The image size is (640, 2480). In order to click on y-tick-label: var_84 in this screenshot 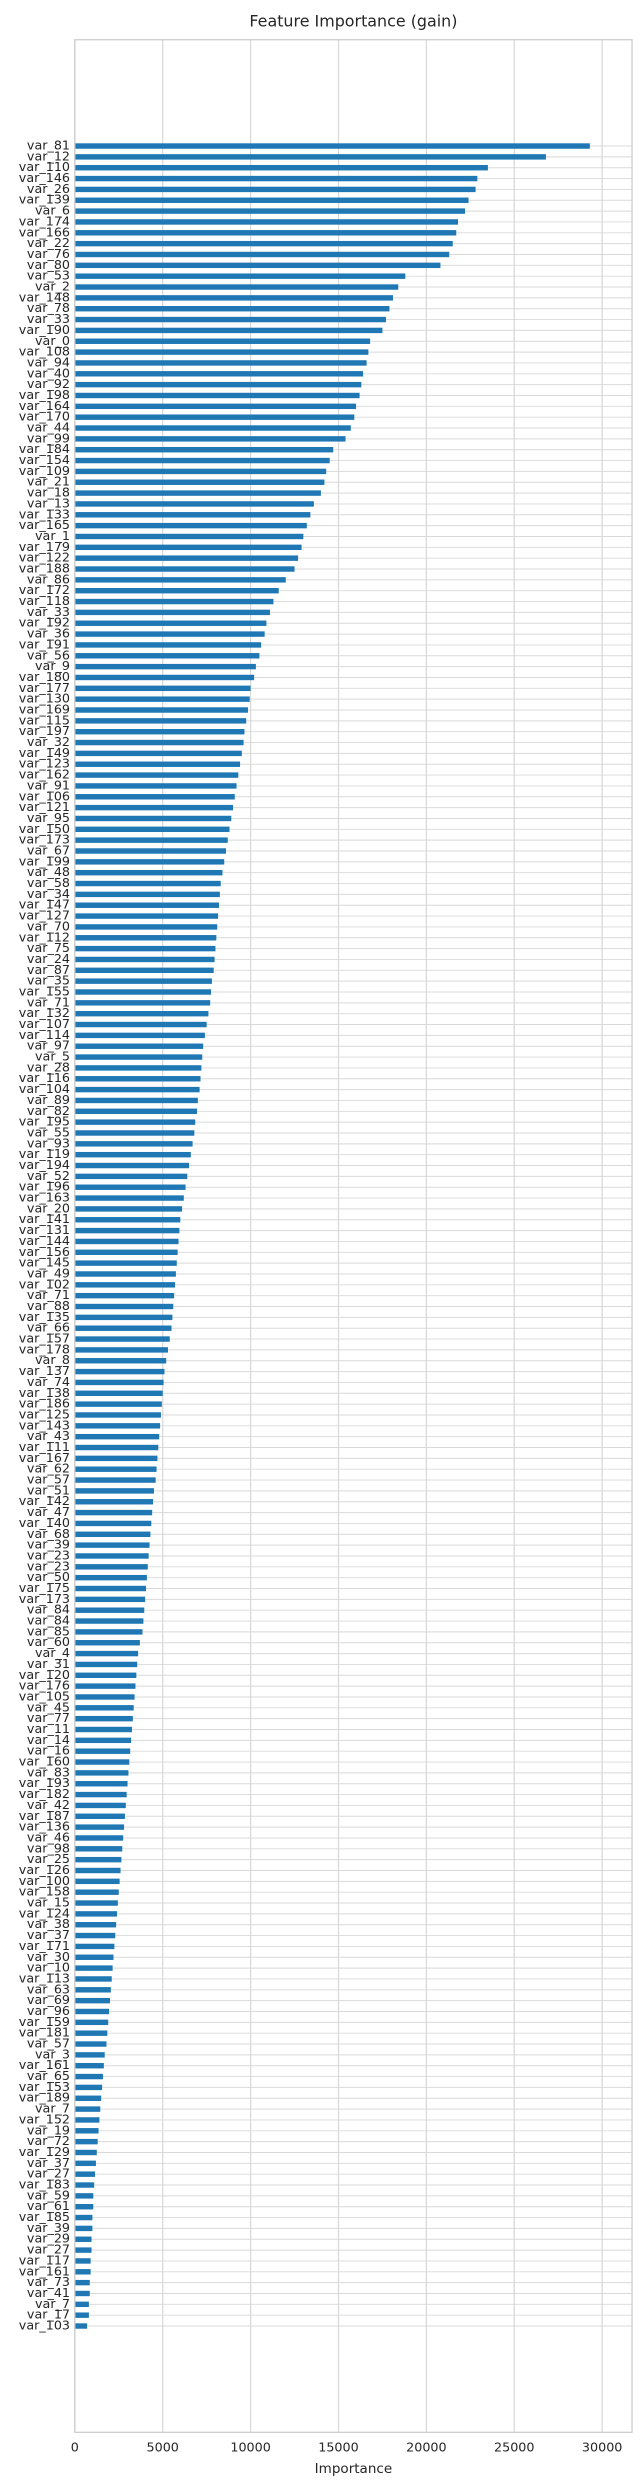, I will do `click(48, 1609)`.